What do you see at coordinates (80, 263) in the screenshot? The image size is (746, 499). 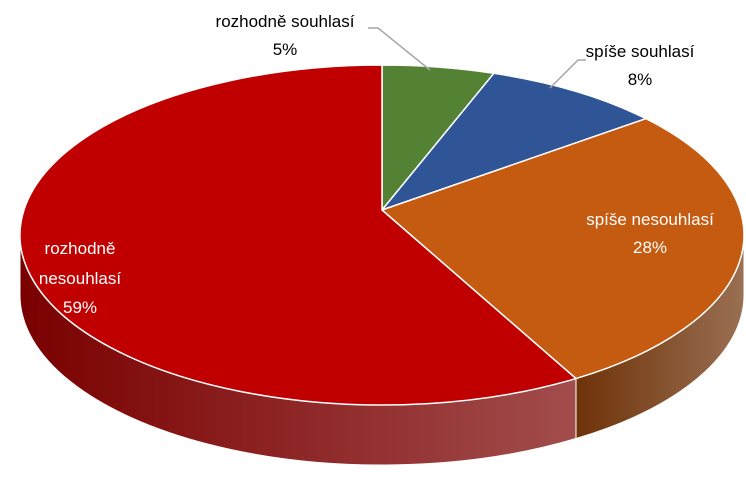 I see `category-label: rozhodně nesouhlasí` at bounding box center [80, 263].